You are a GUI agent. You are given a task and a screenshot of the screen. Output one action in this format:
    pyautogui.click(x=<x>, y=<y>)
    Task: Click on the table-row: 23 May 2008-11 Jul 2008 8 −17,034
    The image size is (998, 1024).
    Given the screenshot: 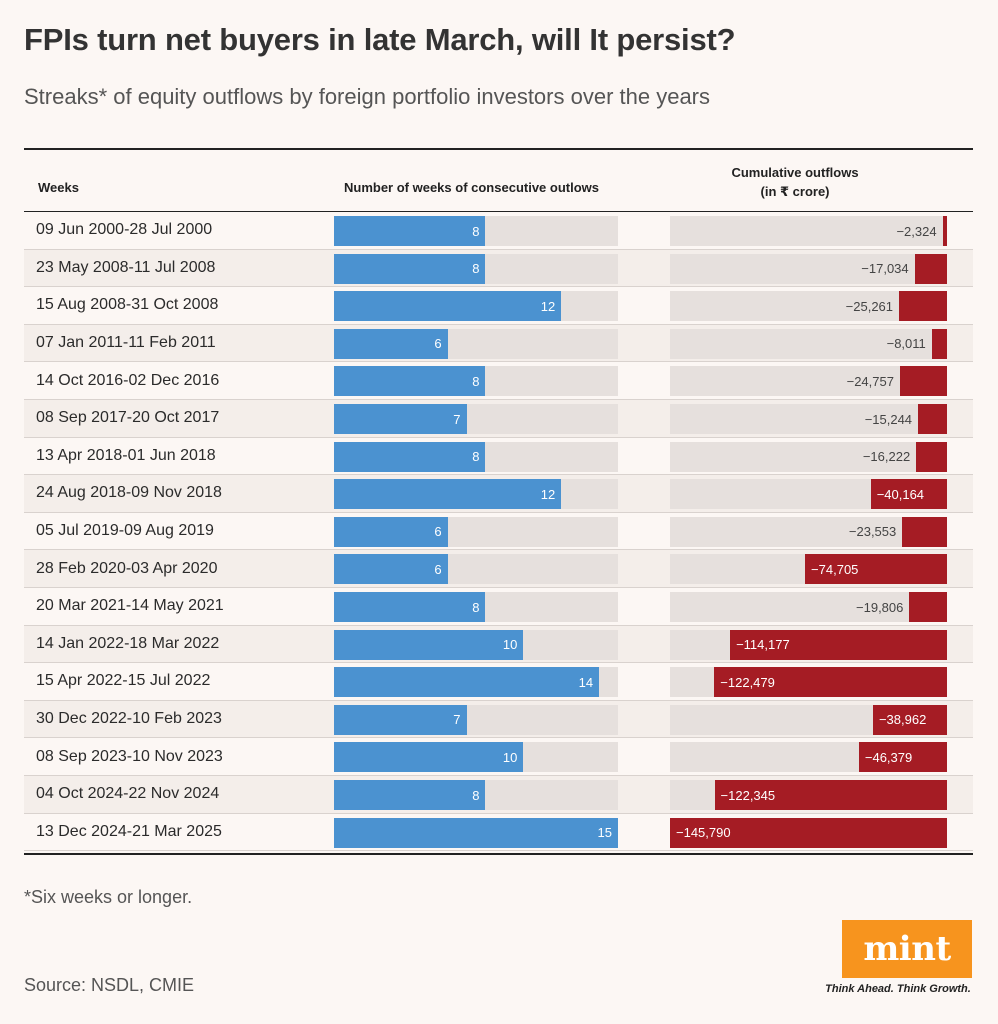 What is the action you would take?
    pyautogui.click(x=498, y=268)
    